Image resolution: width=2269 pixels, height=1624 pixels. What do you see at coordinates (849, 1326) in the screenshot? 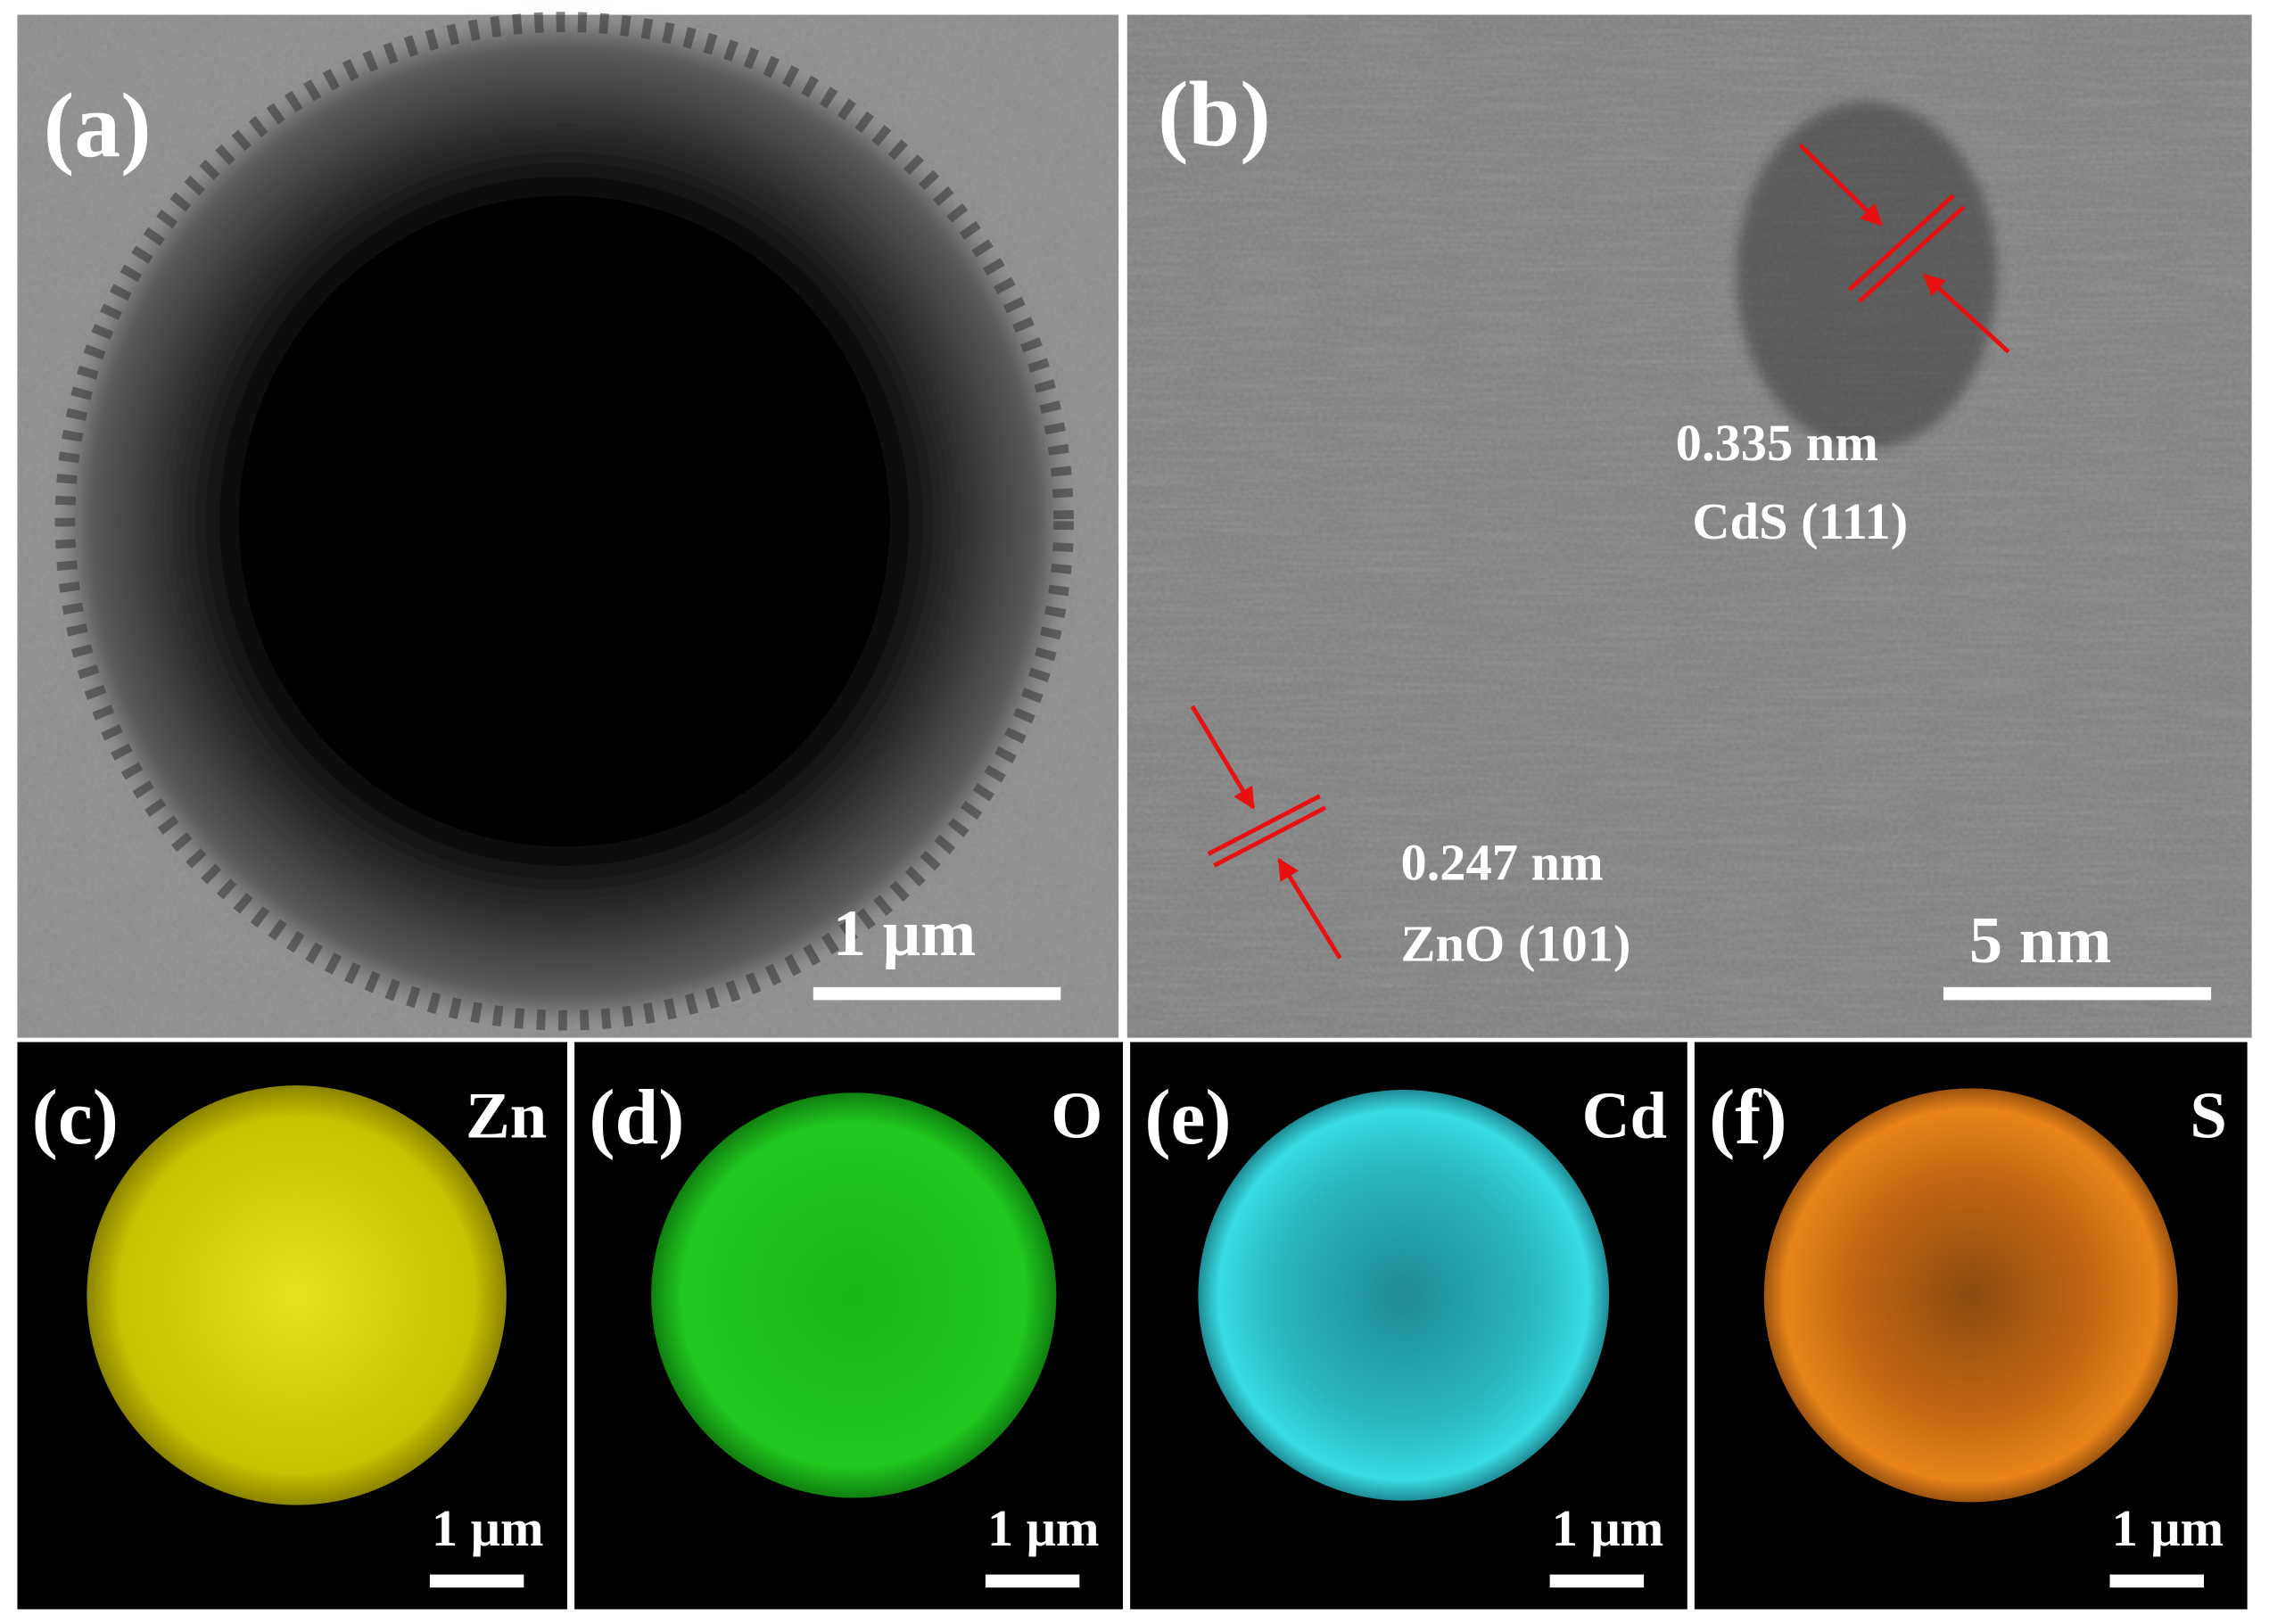
I see `panel-d` at bounding box center [849, 1326].